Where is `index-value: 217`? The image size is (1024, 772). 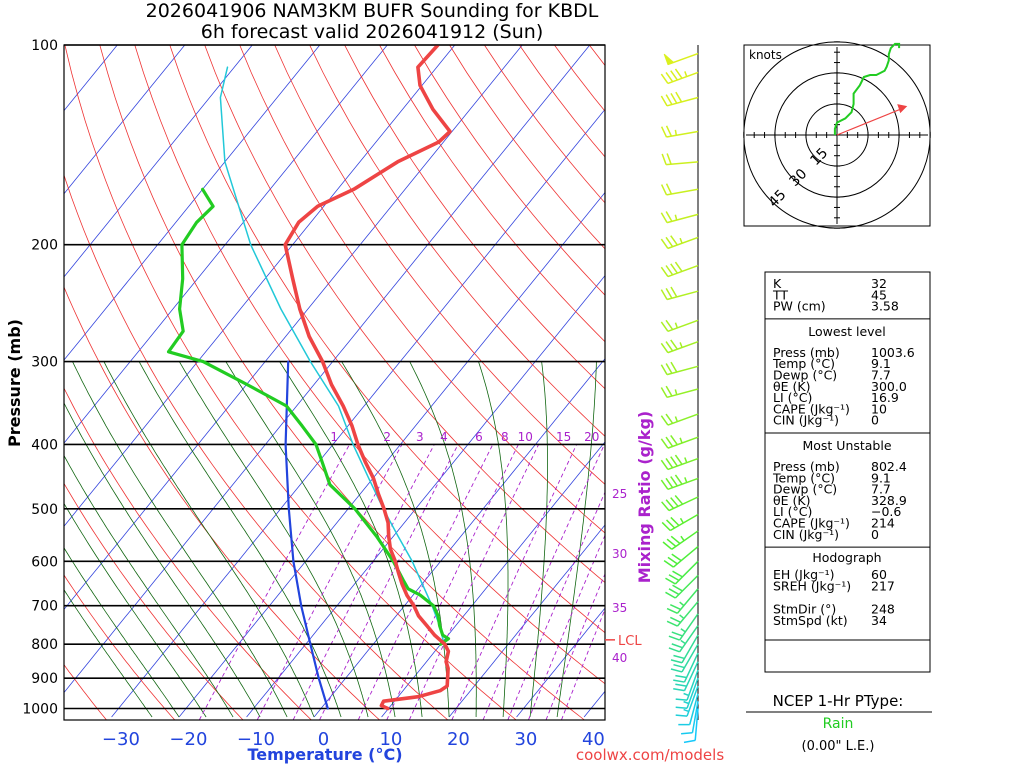 index-value: 217 is located at coordinates (883, 585).